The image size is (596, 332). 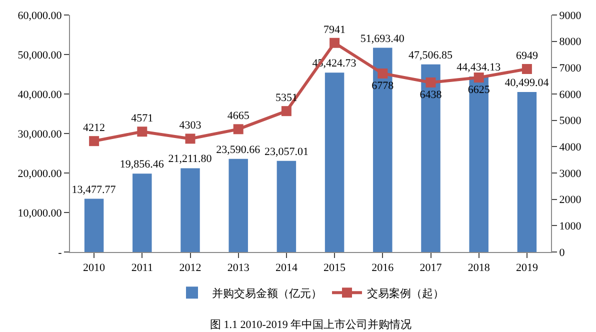 What do you see at coordinates (570, 226) in the screenshot?
I see `y2-tick-label: 1000` at bounding box center [570, 226].